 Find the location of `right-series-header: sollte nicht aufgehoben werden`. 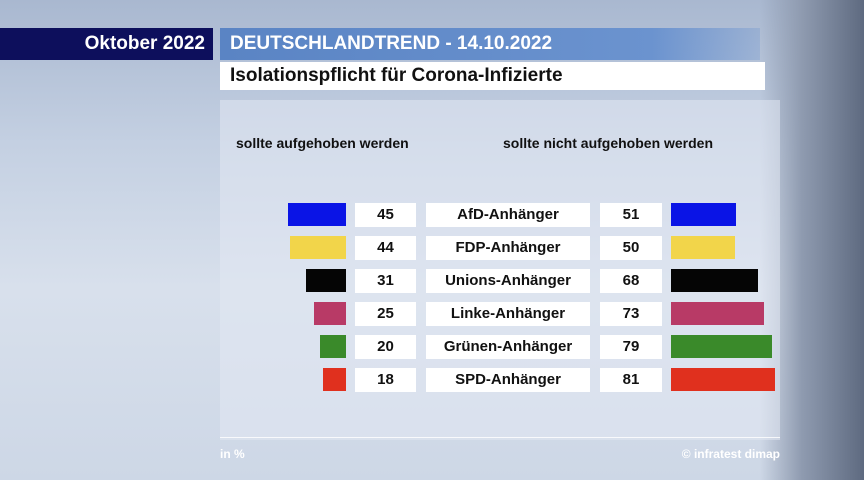

right-series-header: sollte nicht aufgehoben werden is located at coordinates (608, 143).